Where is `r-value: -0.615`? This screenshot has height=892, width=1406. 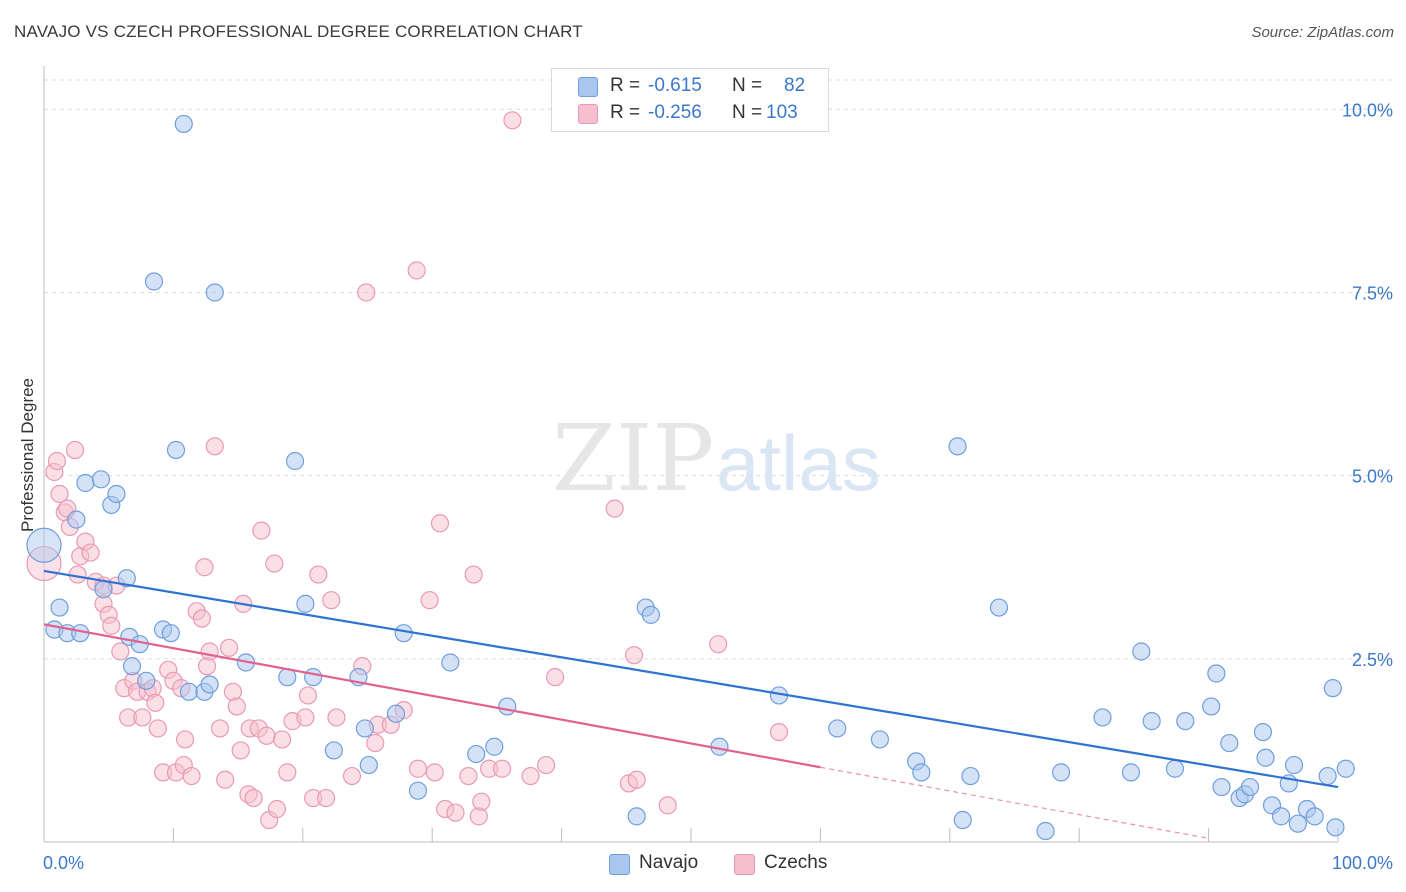 r-value: -0.615 is located at coordinates (675, 85).